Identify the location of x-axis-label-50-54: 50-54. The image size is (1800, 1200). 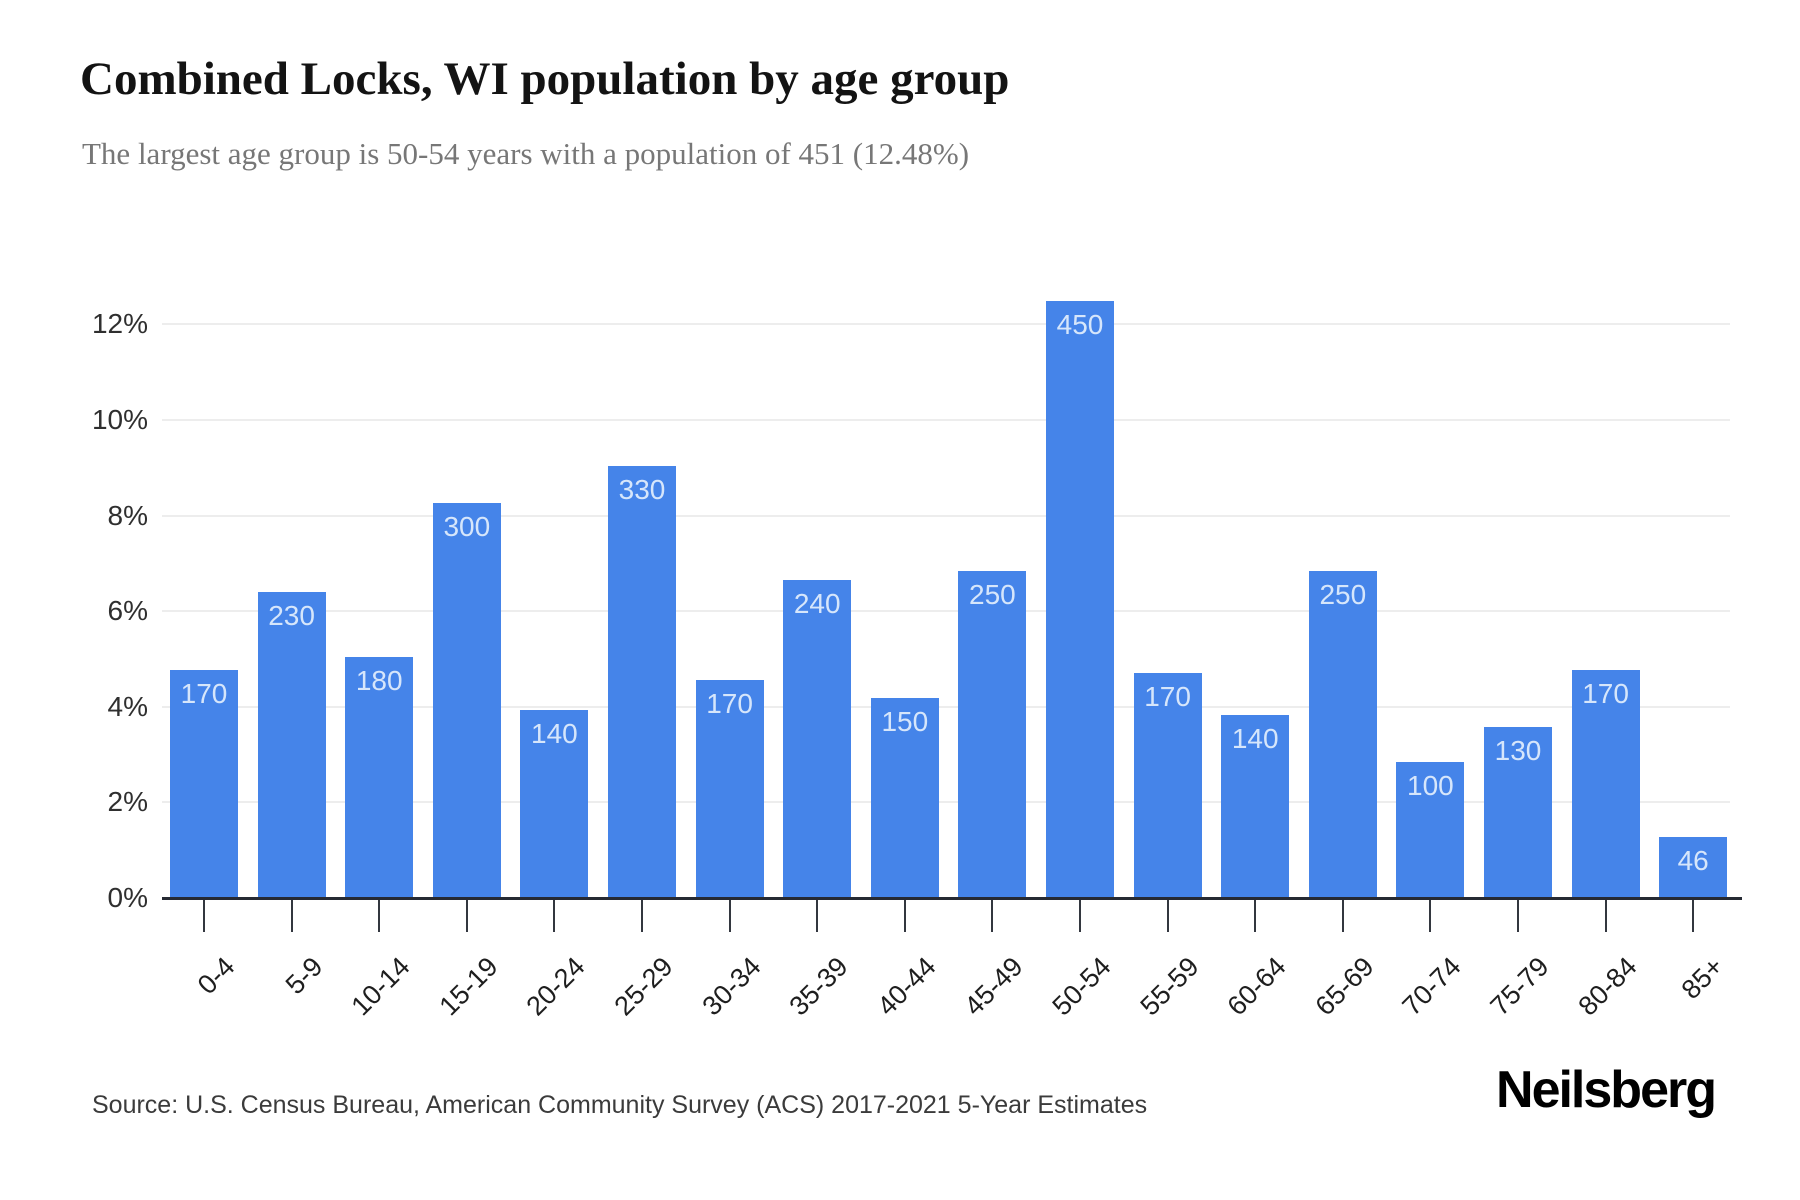
(1081, 986).